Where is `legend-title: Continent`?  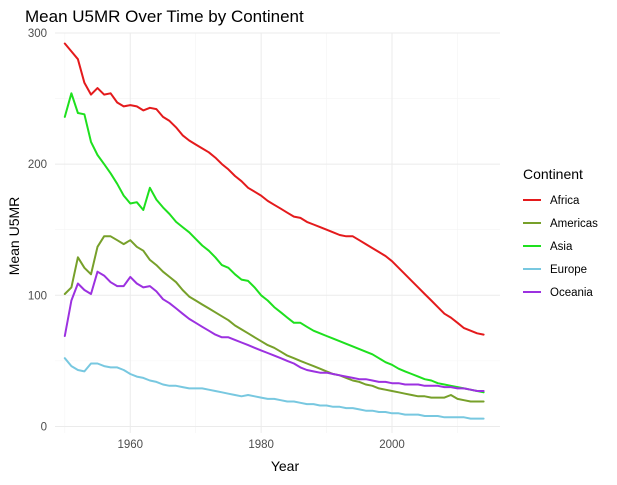 legend-title: Continent is located at coordinates (553, 174).